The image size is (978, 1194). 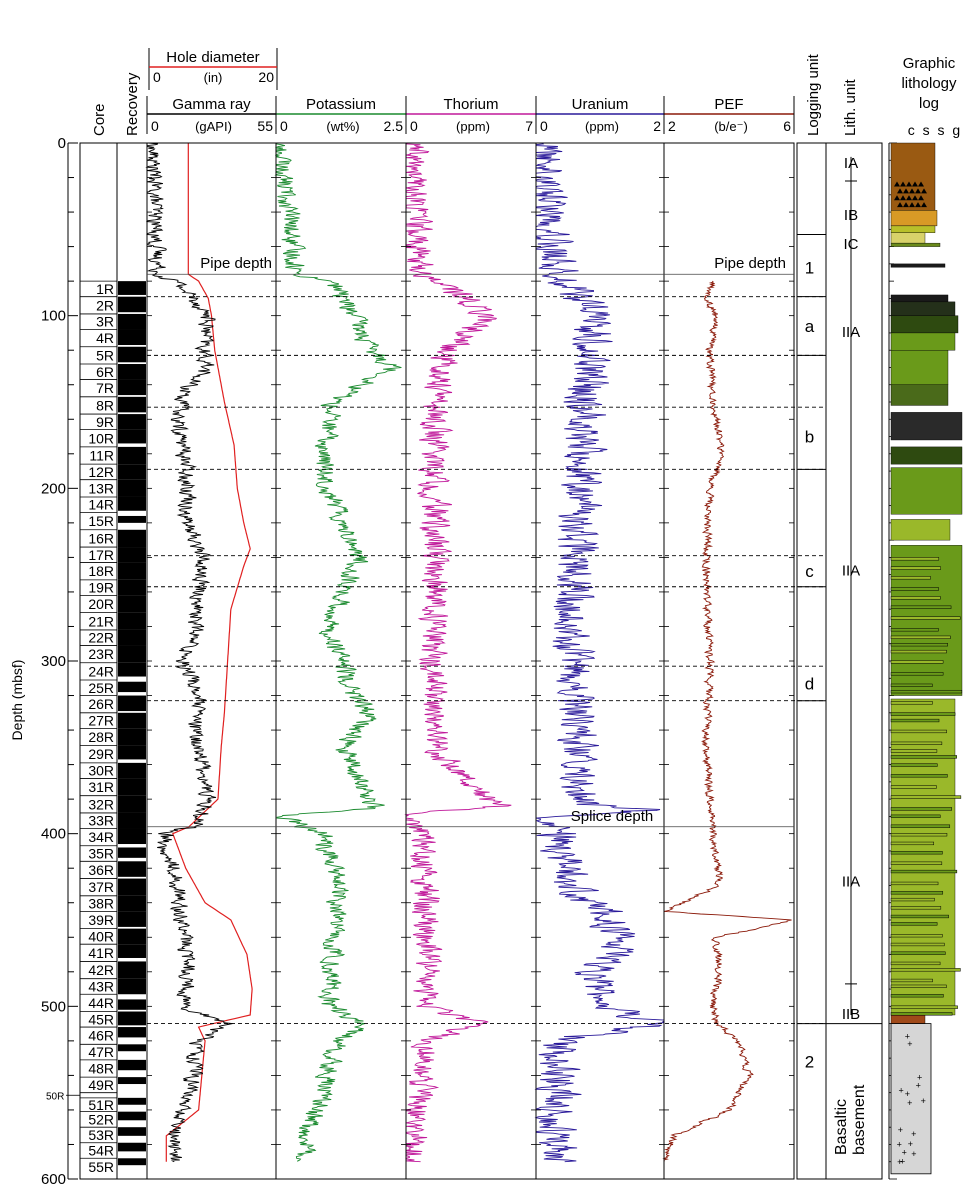 What do you see at coordinates (602, 126) in the screenshot?
I see `track-unit: (ppm)` at bounding box center [602, 126].